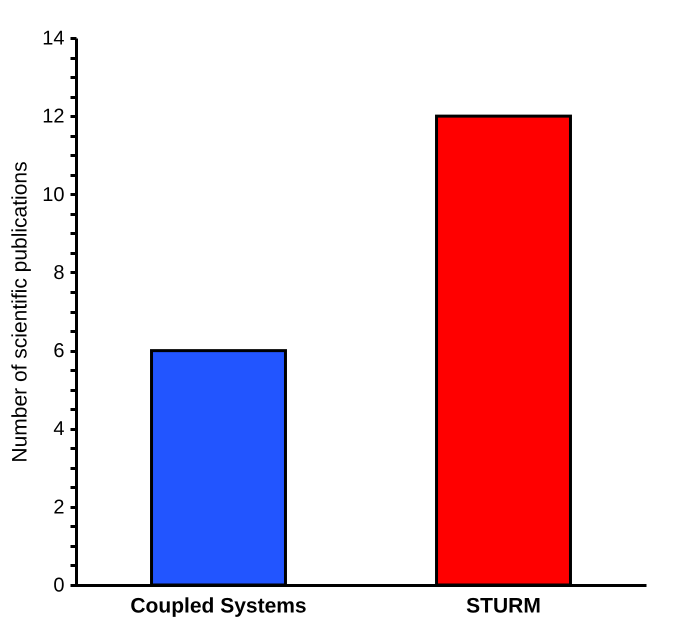 Image resolution: width=681 pixels, height=625 pixels. I want to click on x-tick-label: STURM, so click(503, 606).